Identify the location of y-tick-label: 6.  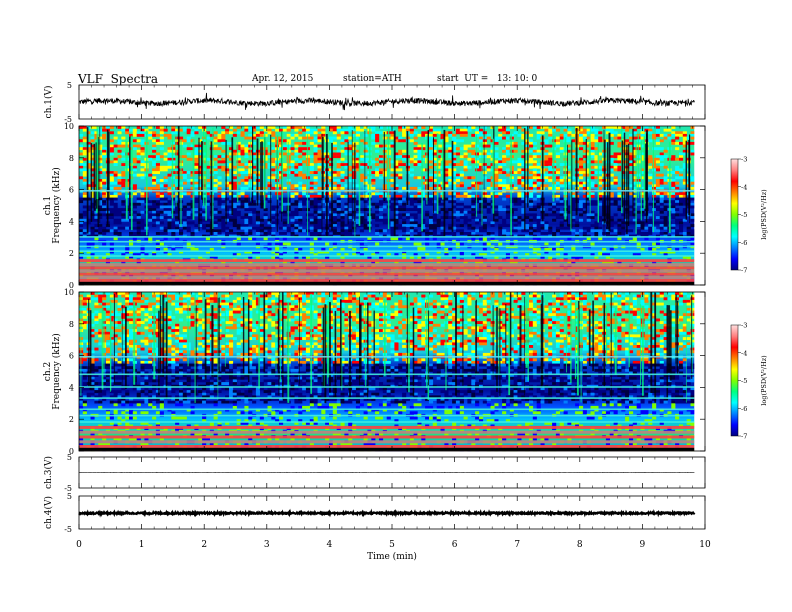
(71, 190).